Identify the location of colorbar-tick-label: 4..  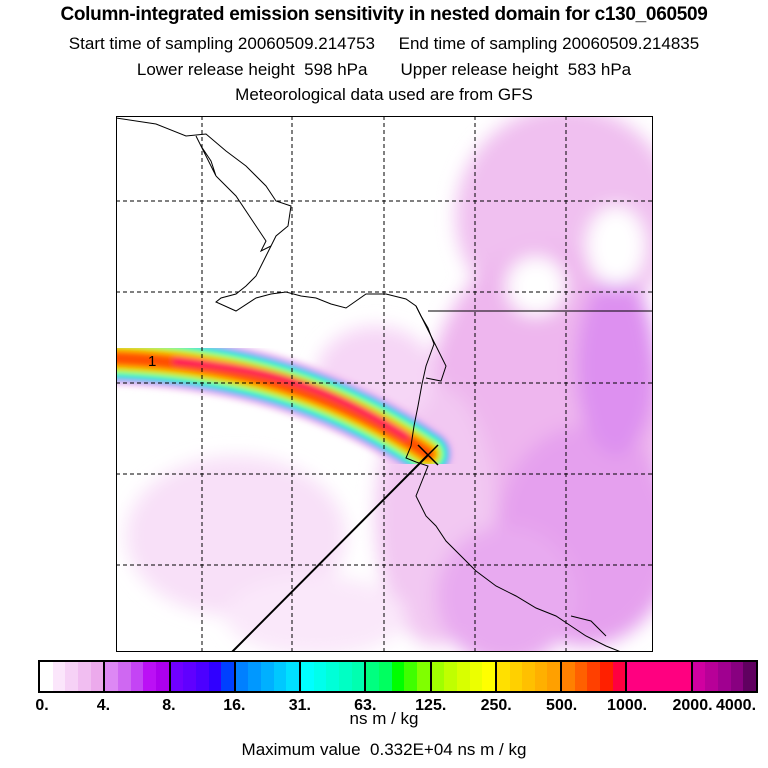
(103, 705).